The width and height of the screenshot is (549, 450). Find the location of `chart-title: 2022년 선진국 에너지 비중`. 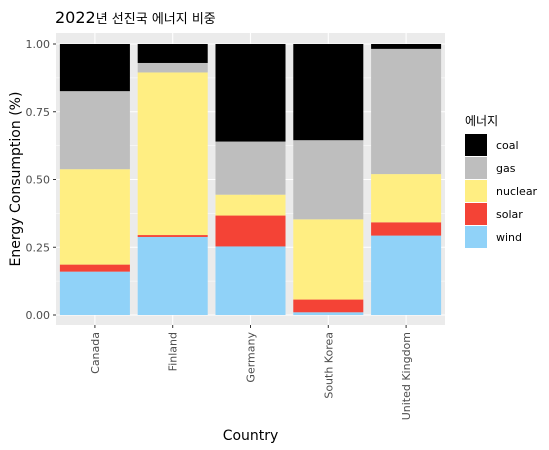

chart-title: 2022년 선진국 에너지 비중 is located at coordinates (135, 17).